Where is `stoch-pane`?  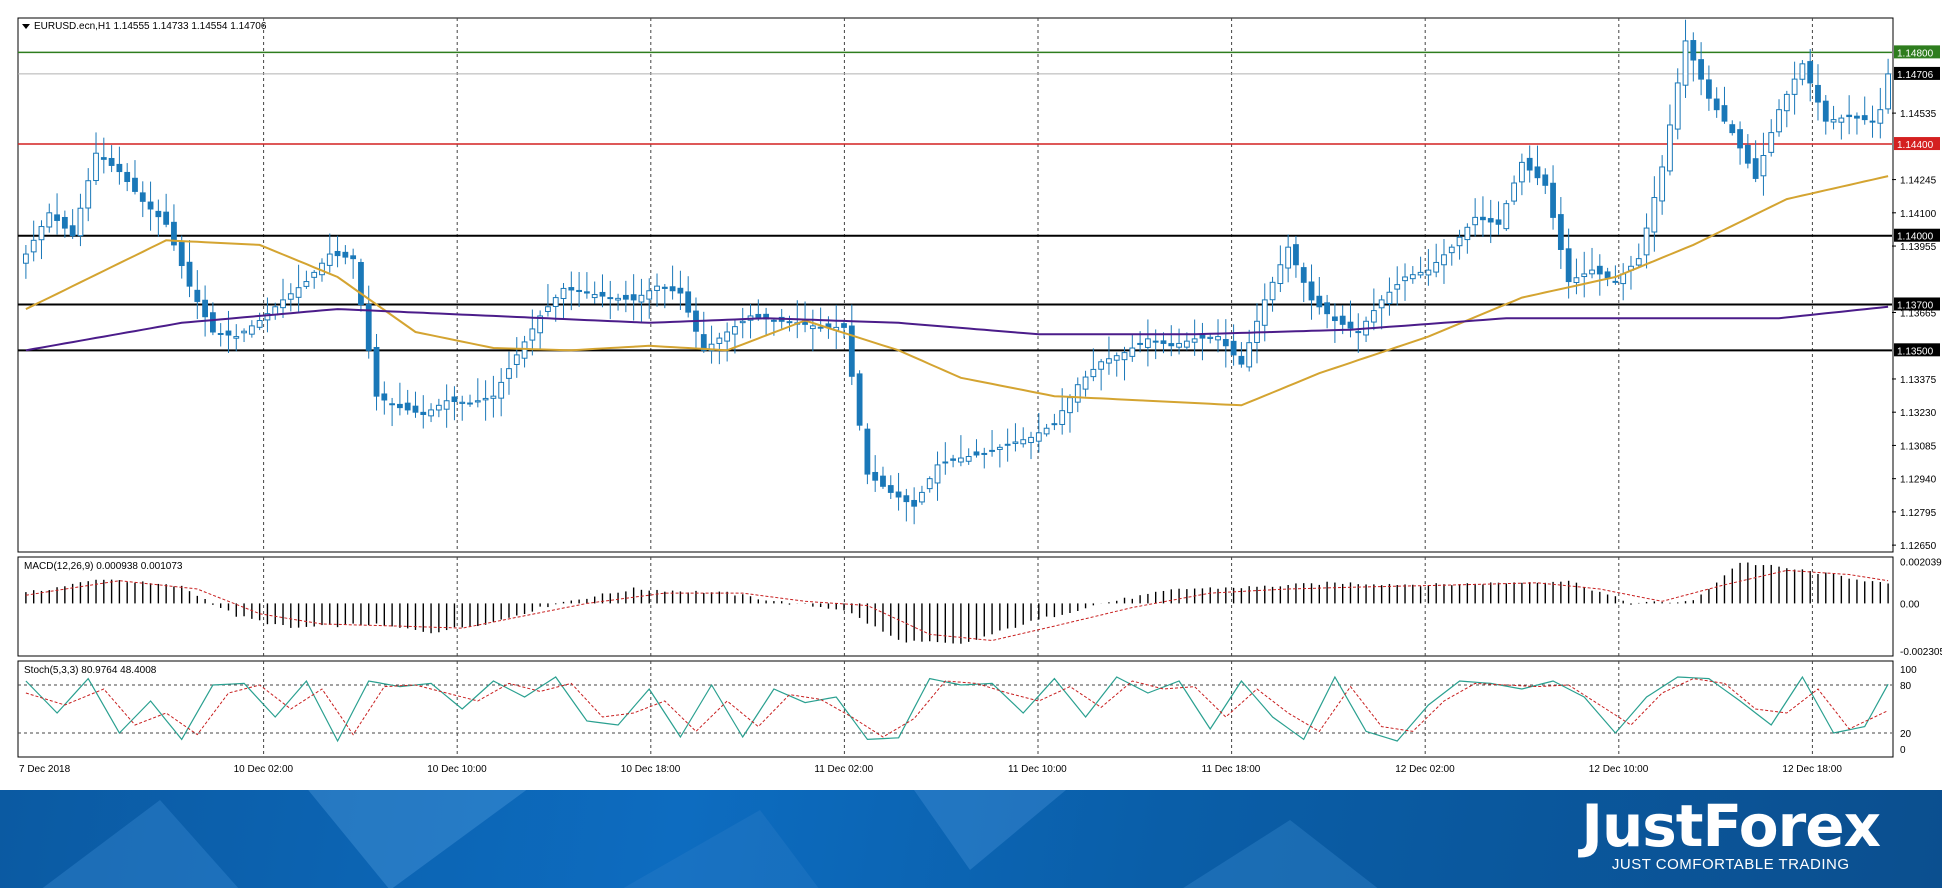
stoch-pane is located at coordinates (955, 709).